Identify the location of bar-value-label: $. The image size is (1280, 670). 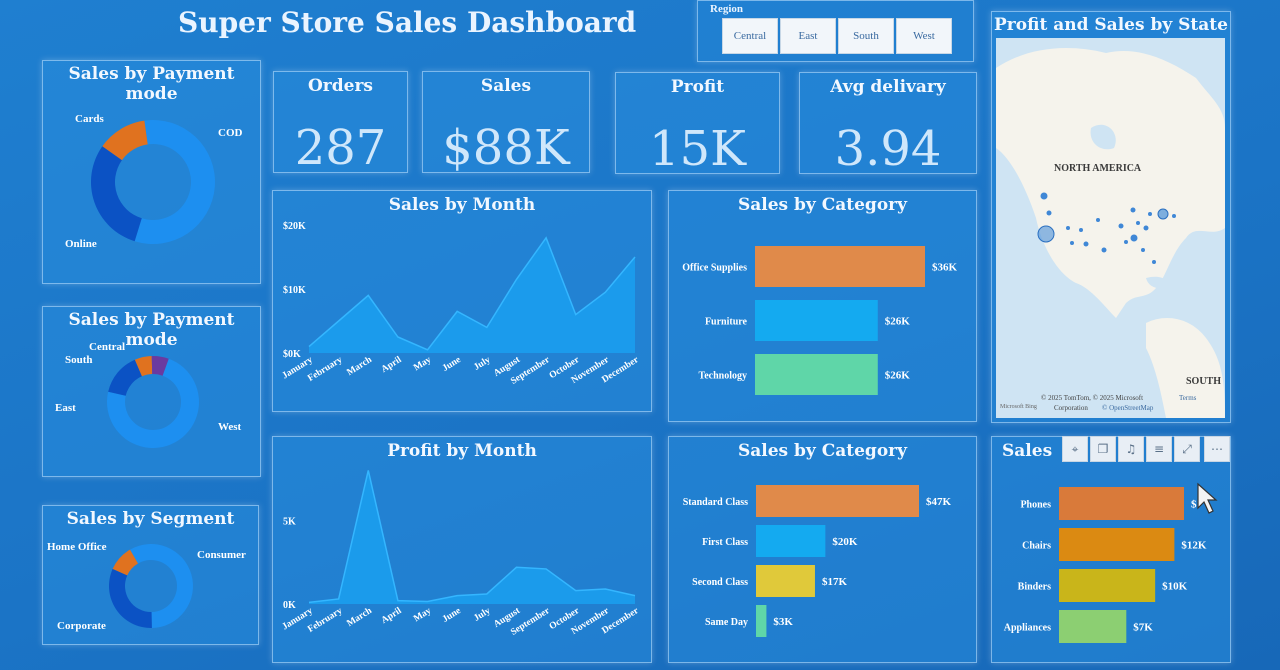
(1194, 505).